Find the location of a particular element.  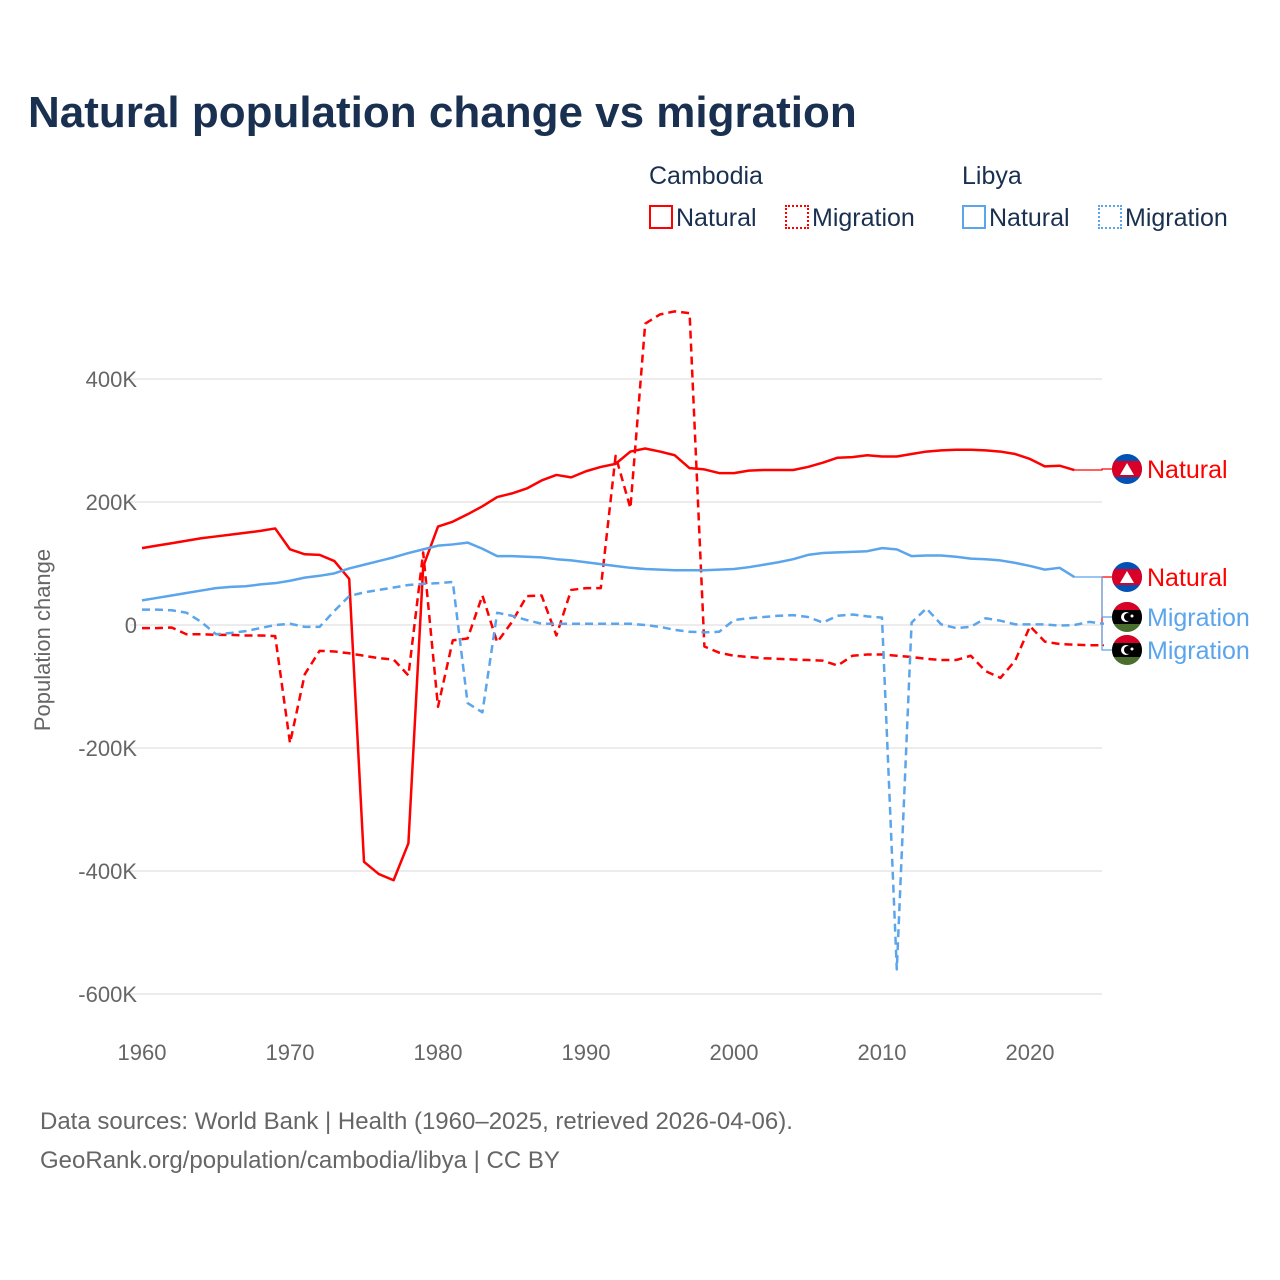

legend-libya-natural: Natural is located at coordinates (1016, 218).